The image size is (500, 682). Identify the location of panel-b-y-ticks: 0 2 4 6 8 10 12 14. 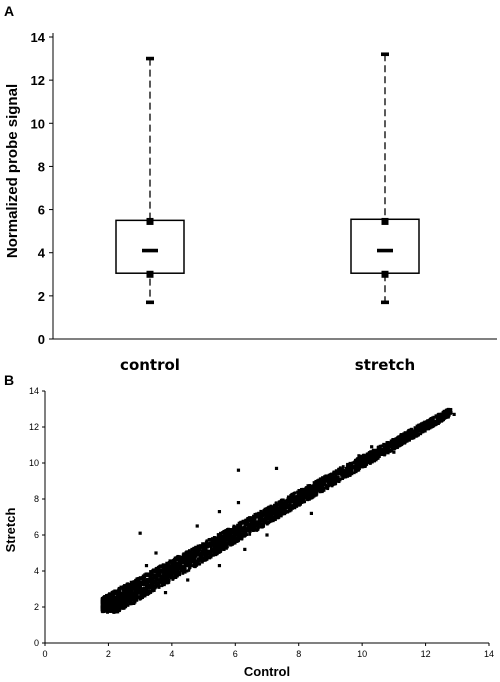
(37, 517).